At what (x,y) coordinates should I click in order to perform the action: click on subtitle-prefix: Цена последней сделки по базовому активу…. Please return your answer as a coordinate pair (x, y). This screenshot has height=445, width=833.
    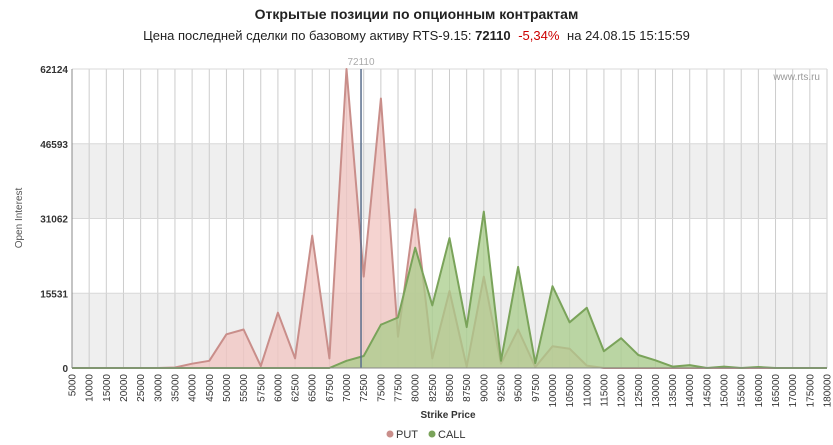
    Looking at the image, I should click on (307, 35).